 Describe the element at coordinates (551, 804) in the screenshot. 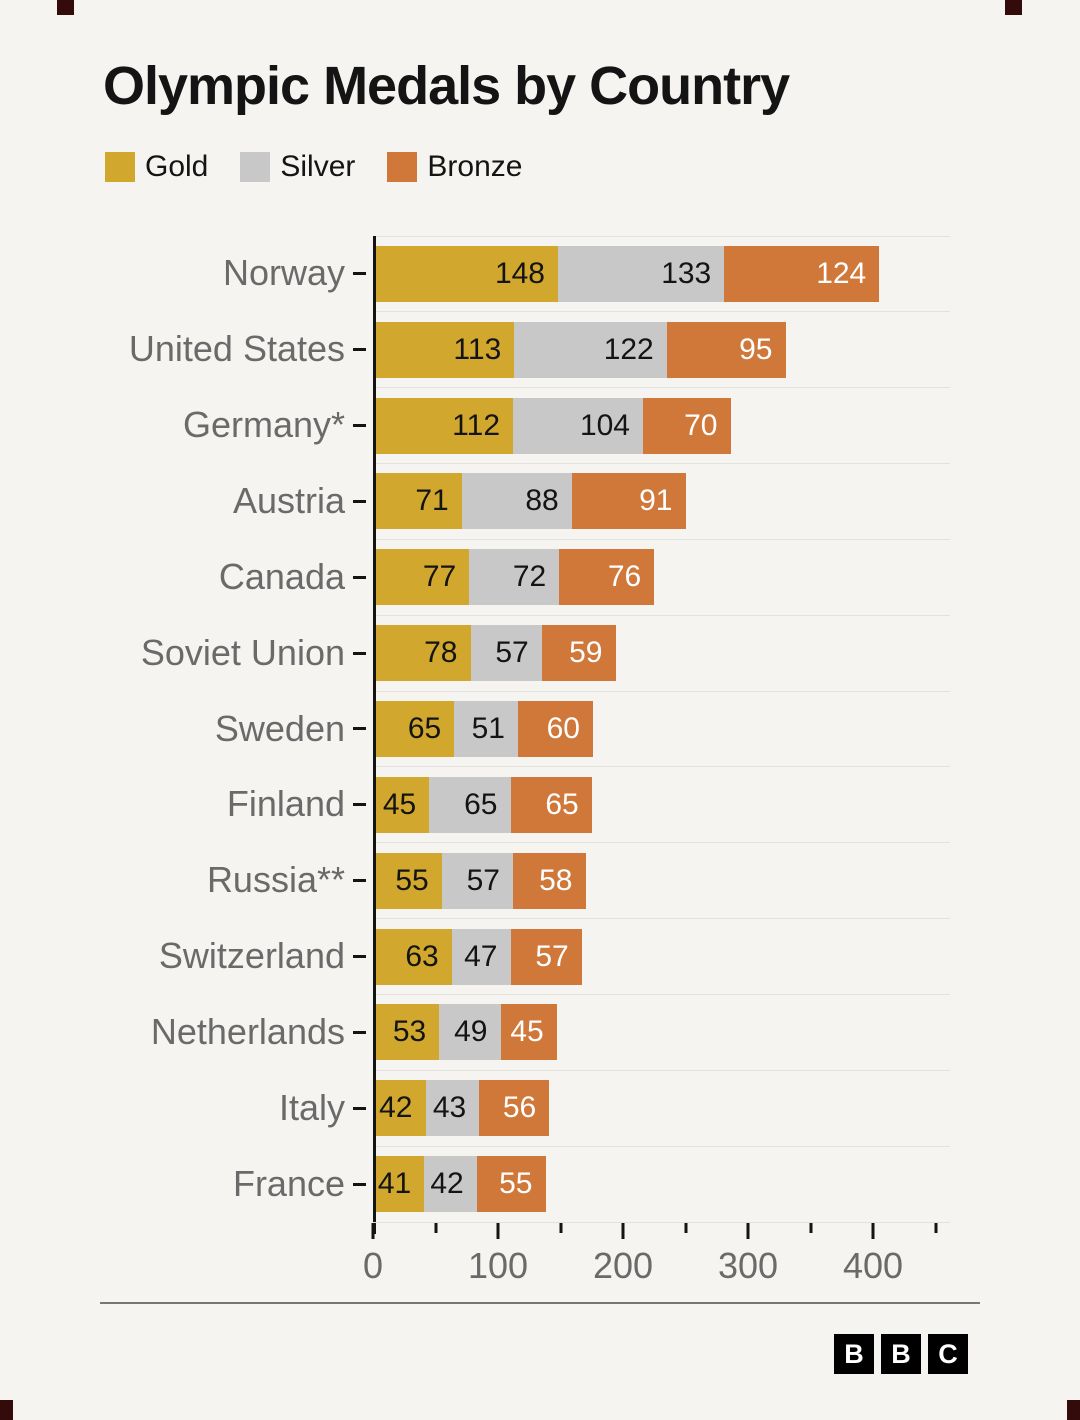

I see `bar-segment-bronze: 65` at that location.